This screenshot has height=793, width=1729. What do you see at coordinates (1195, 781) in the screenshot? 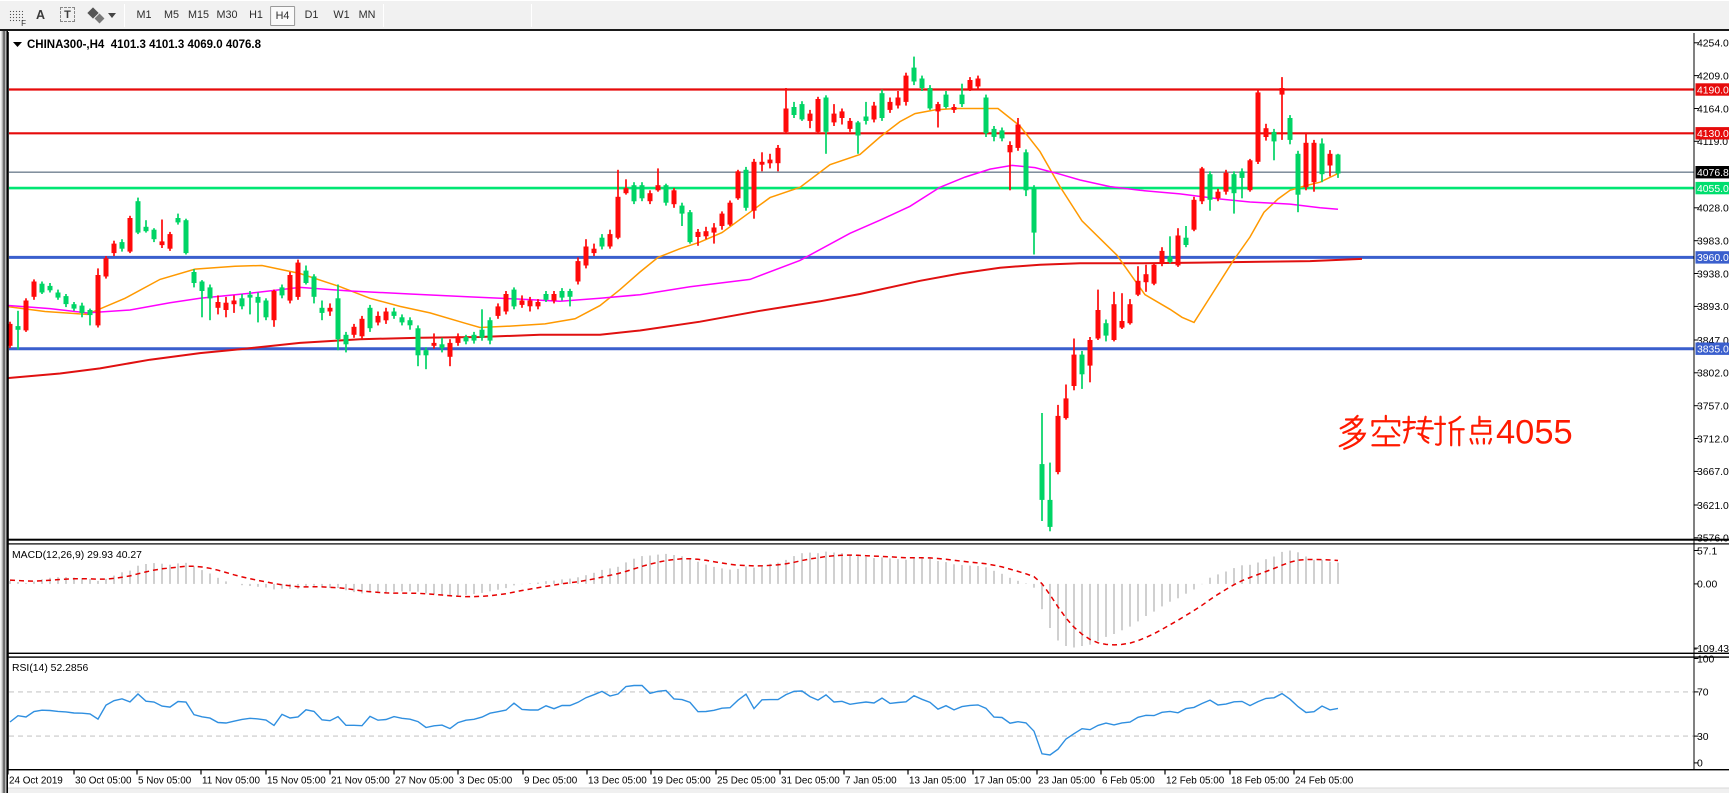
I see `svg-text: 12 Feb 05:00` at bounding box center [1195, 781].